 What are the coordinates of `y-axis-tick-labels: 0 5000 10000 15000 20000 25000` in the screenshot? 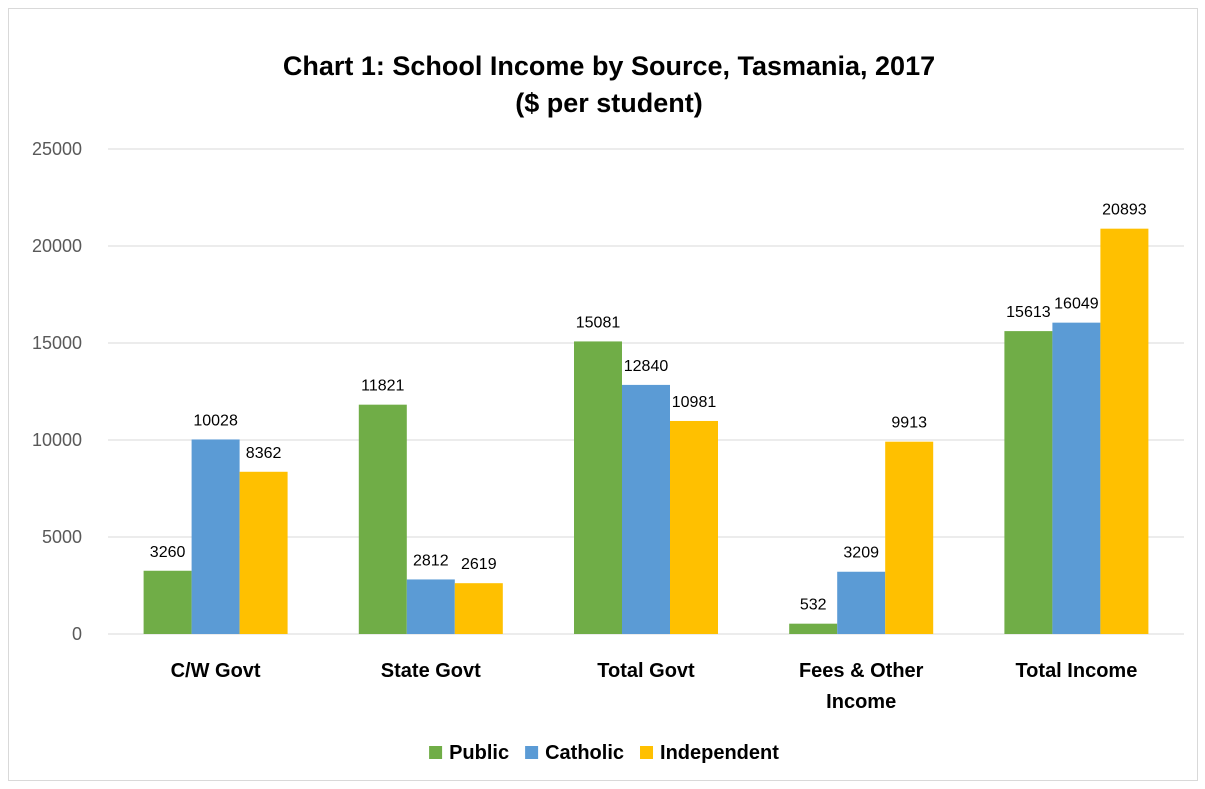 It's located at (57, 391).